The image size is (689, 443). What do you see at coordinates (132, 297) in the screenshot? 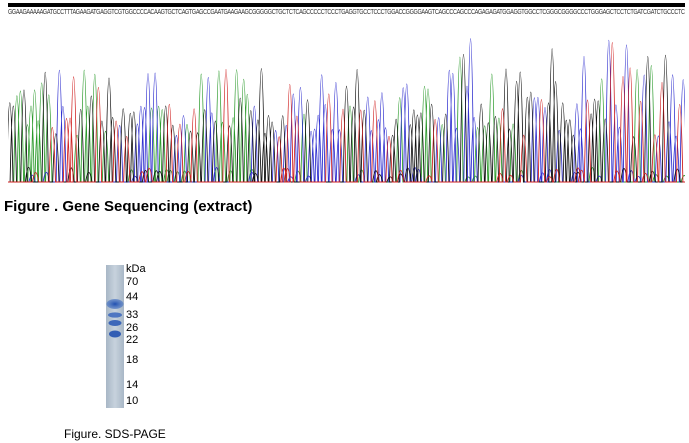
I see `marker-44: 44` at bounding box center [132, 297].